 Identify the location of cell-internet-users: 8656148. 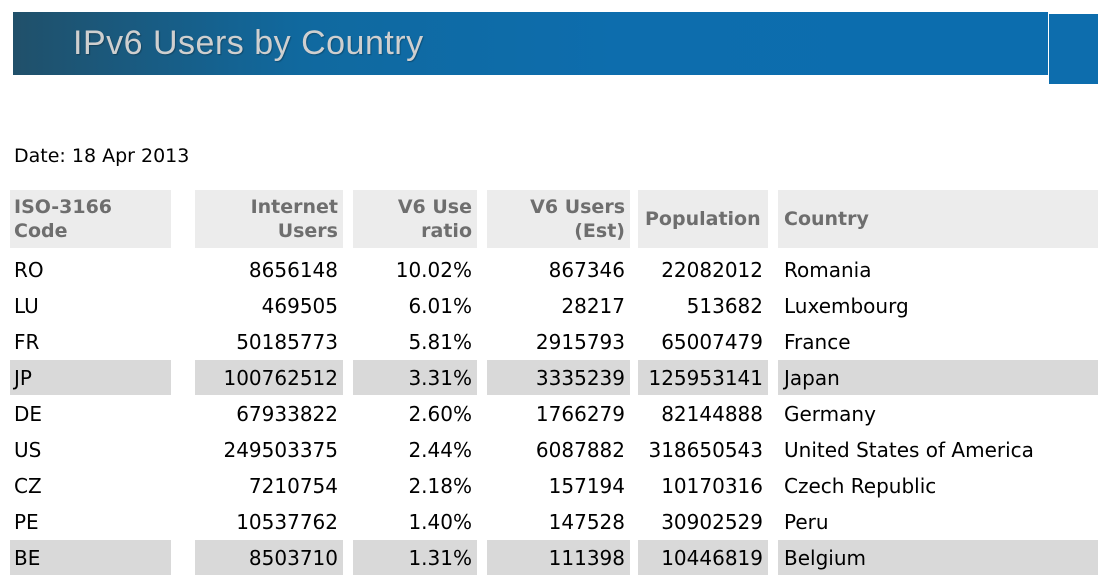
(293, 269).